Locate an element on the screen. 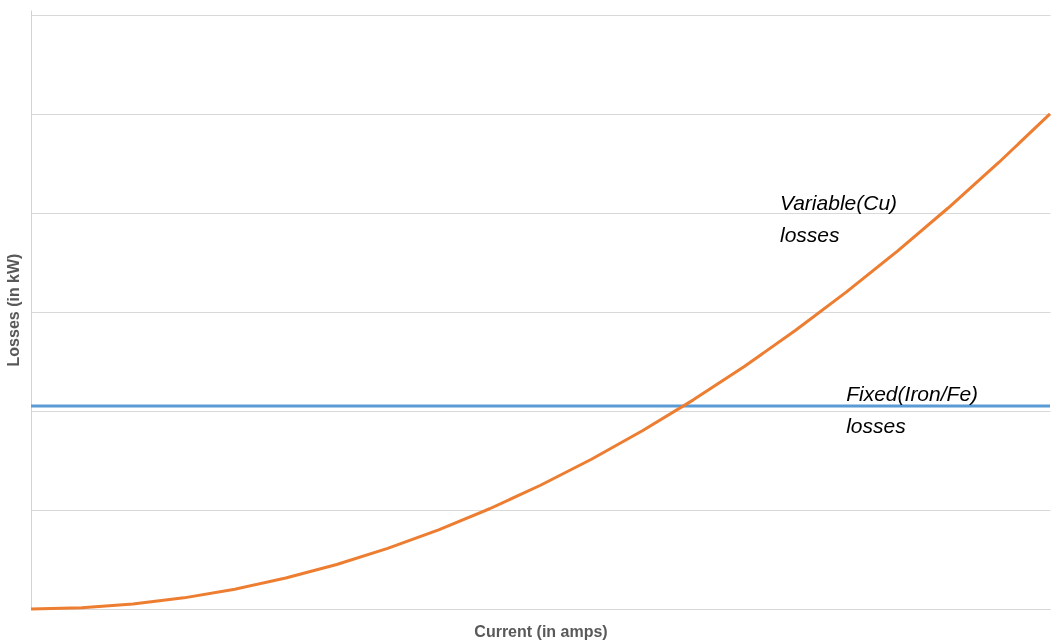  x-axis-title: Current (in amps) is located at coordinates (541, 631).